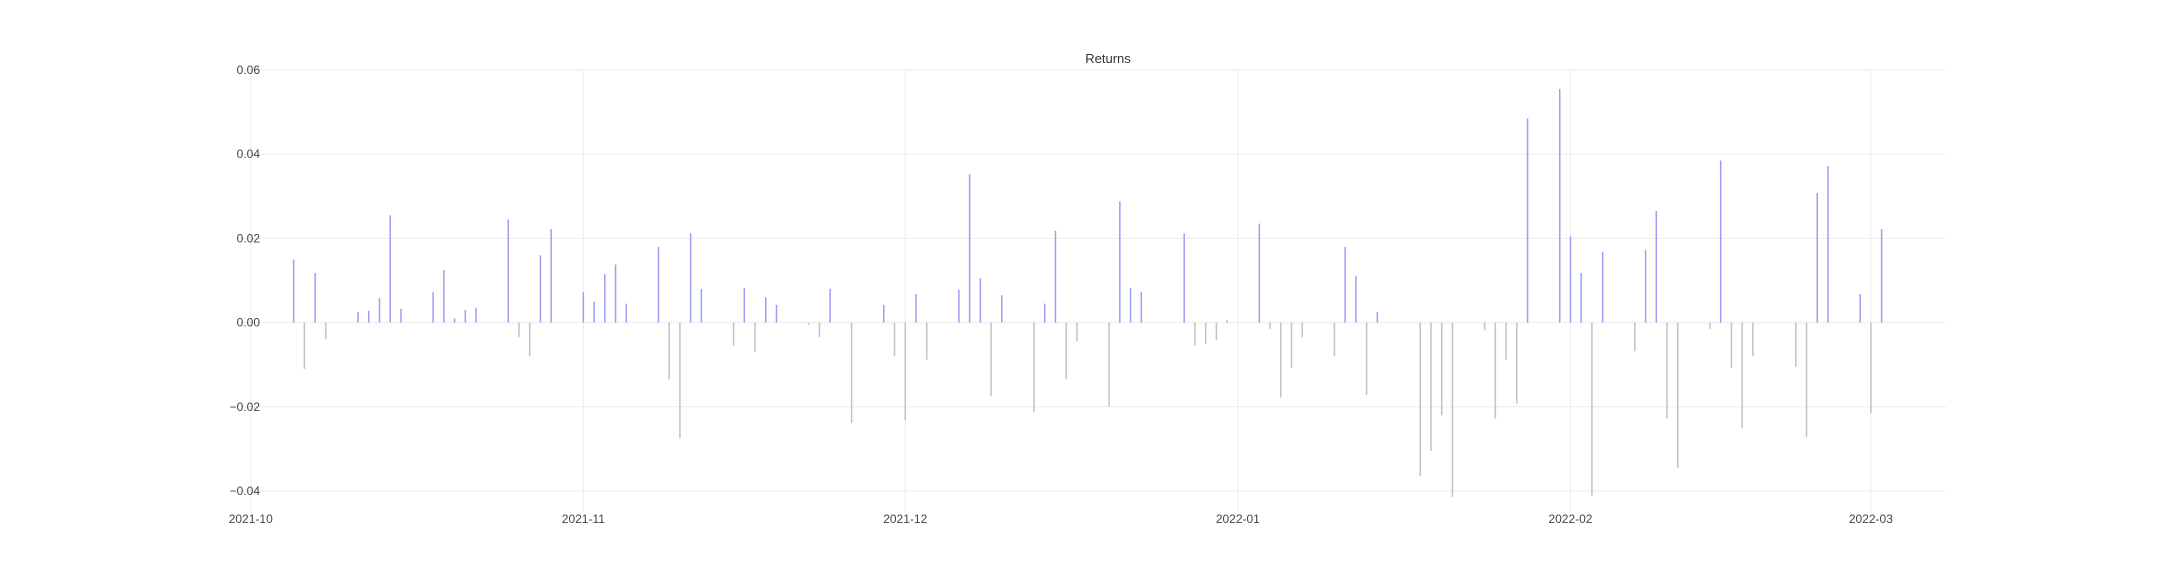  What do you see at coordinates (245, 491) in the screenshot?
I see `y-tick-label: −0.04` at bounding box center [245, 491].